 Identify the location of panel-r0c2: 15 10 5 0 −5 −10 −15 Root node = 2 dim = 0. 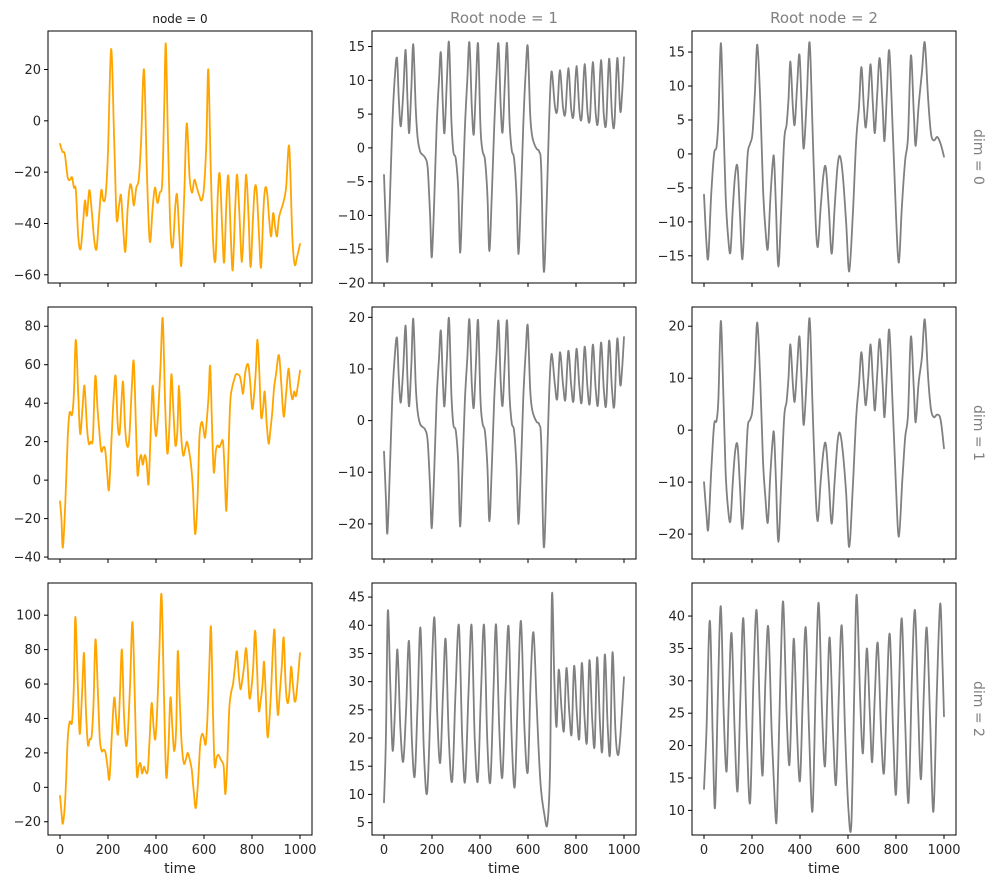
(822, 148).